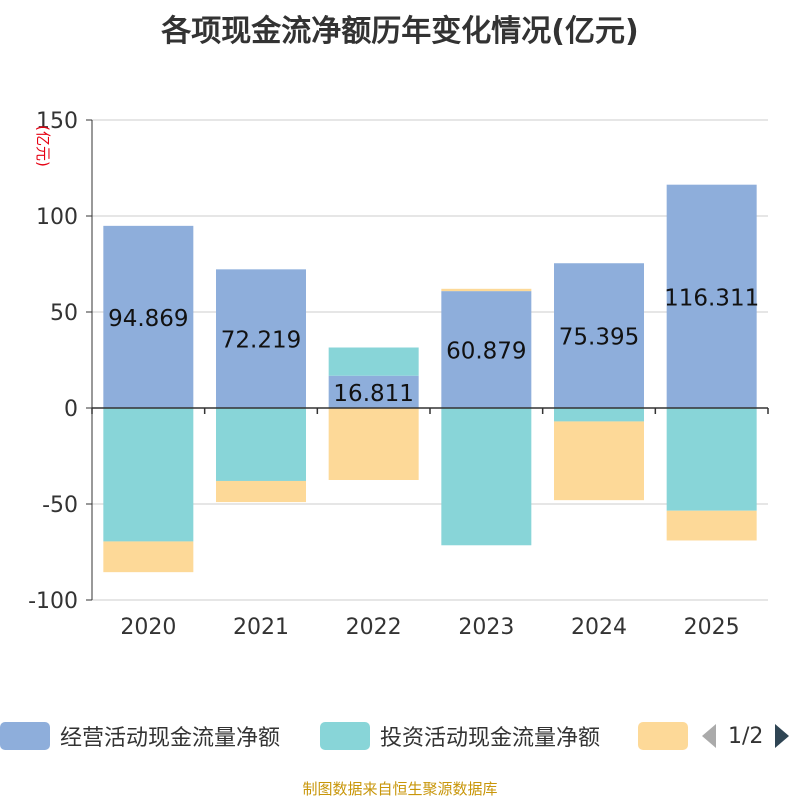 This screenshot has height=800, width=800. Describe the element at coordinates (170, 738) in the screenshot. I see `legend-label-operating: 经营活动现金流量净额` at that location.